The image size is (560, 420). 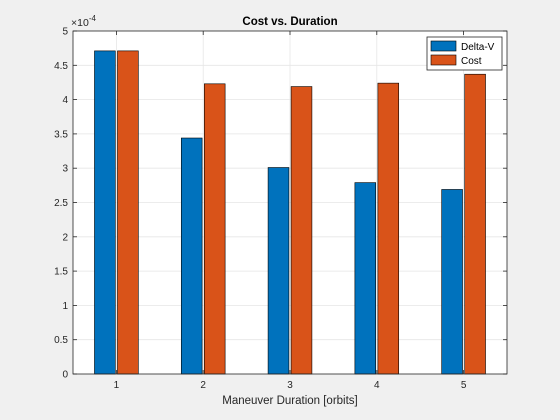 I want to click on x-tick-label: 2, so click(x=203, y=385).